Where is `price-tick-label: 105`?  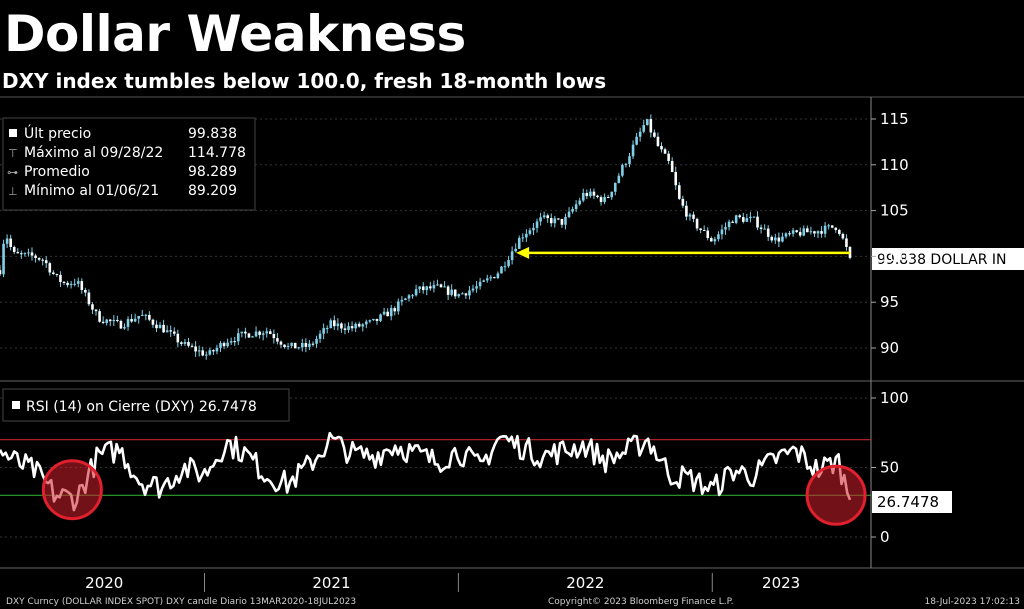 price-tick-label: 105 is located at coordinates (894, 211).